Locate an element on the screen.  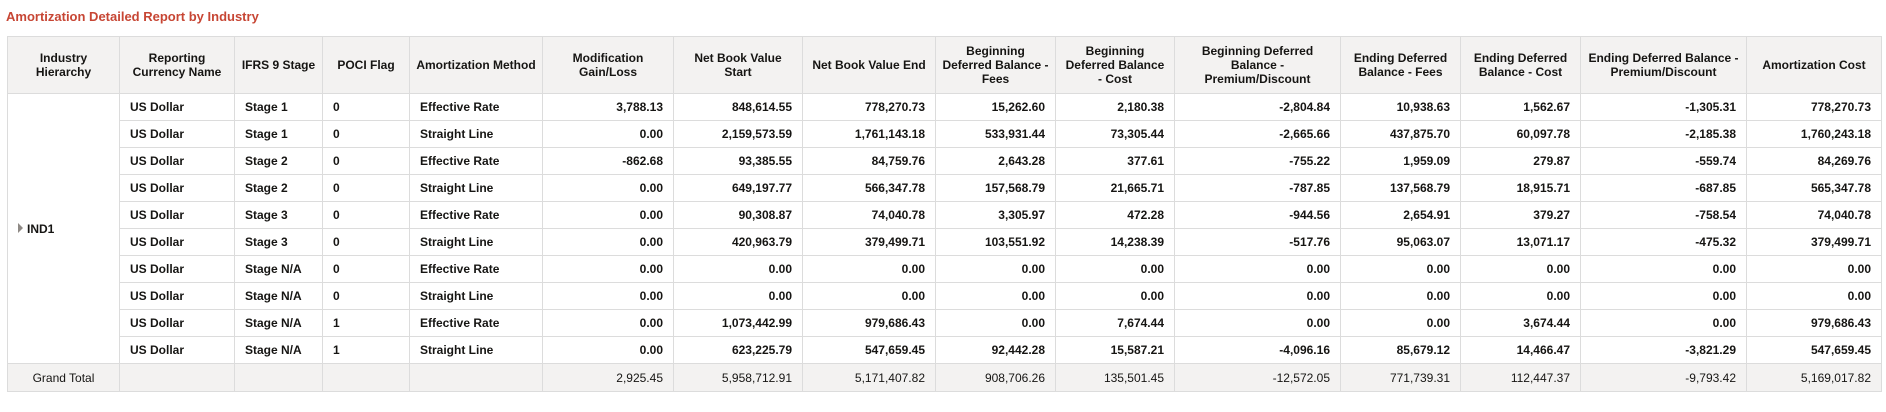
triangle-right-icon is located at coordinates (20, 228).